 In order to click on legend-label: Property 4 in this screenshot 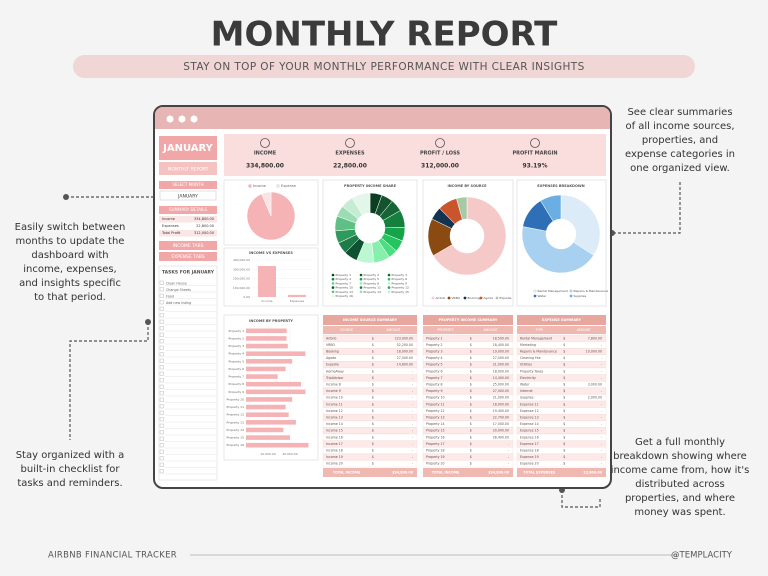, I will do `click(344, 279)`.